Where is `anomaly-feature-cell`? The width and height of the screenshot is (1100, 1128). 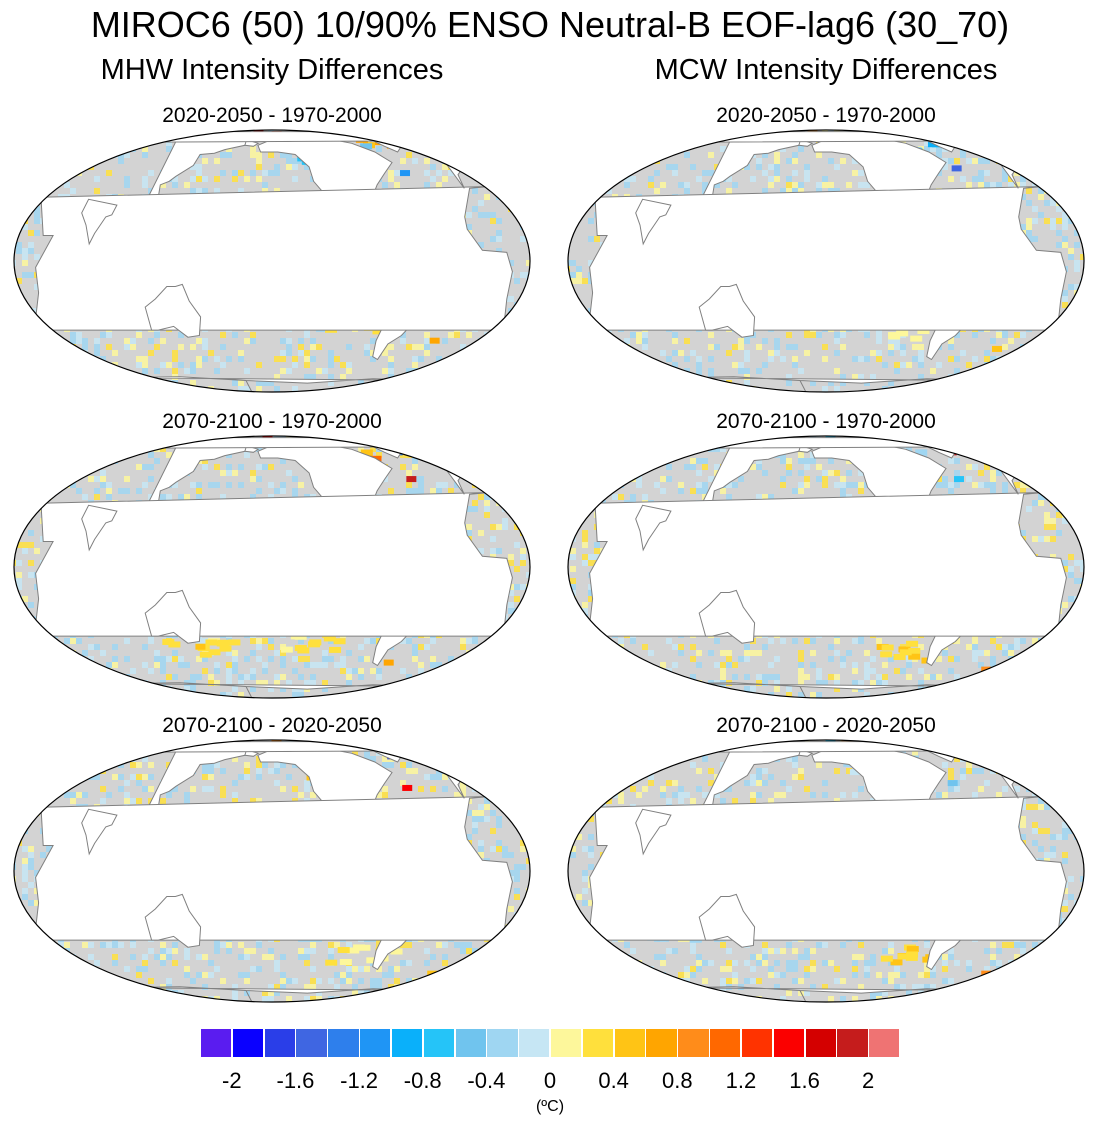
anomaly-feature-cell is located at coordinates (378, 331).